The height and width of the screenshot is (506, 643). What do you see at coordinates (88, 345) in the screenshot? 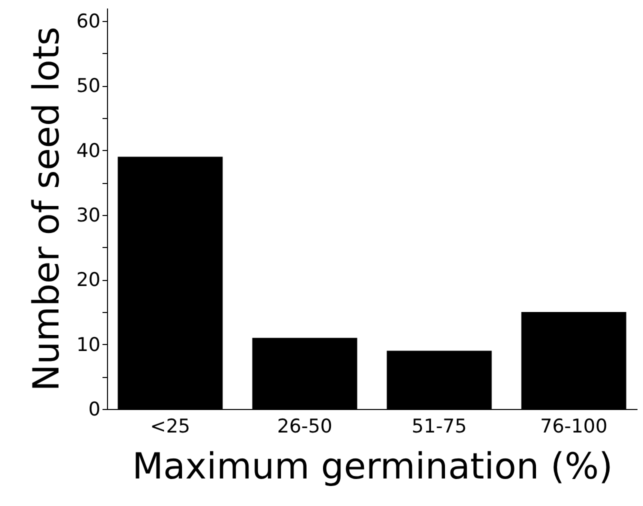
I see `y-tick-label: 10` at bounding box center [88, 345].